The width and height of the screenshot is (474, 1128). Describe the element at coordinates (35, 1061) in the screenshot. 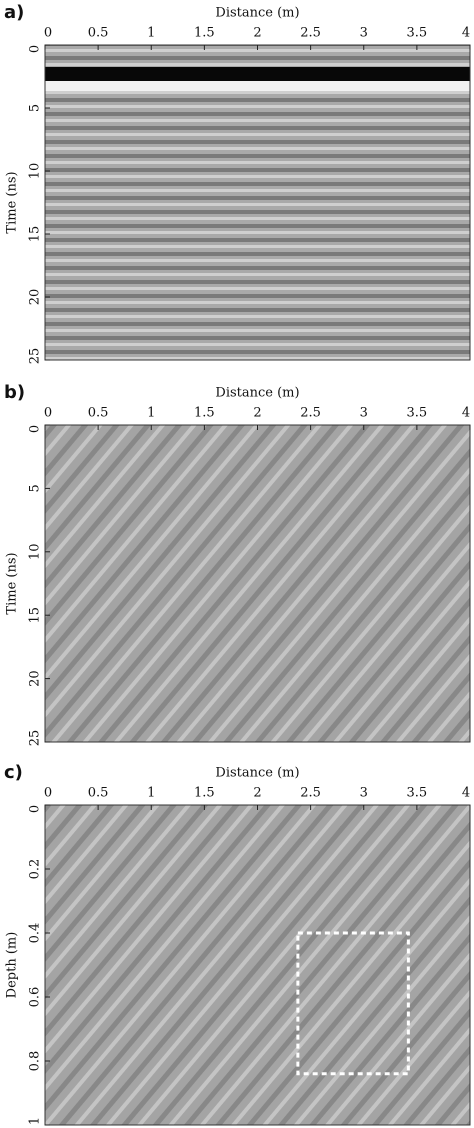

I see `y-tick-label: 0.8` at that location.